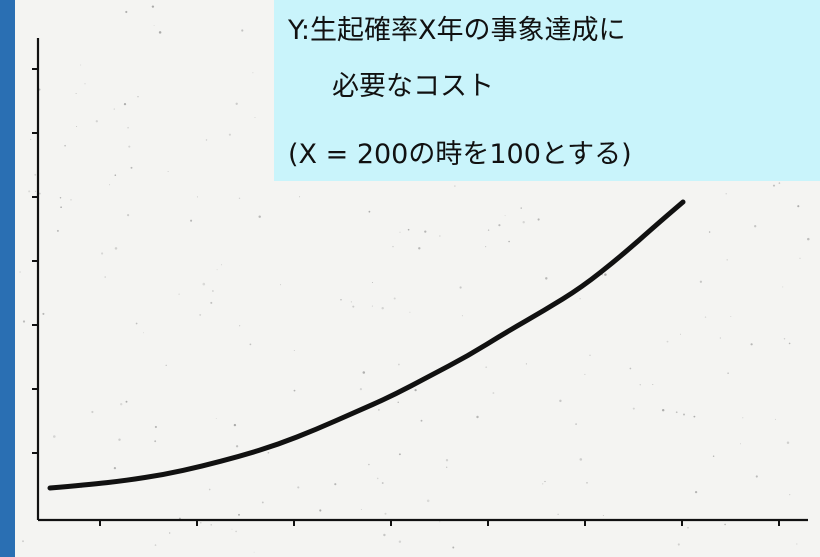 Image resolution: width=820 pixels, height=557 pixels. Describe the element at coordinates (439, 523) in the screenshot. I see `x-axis-ticks` at that location.